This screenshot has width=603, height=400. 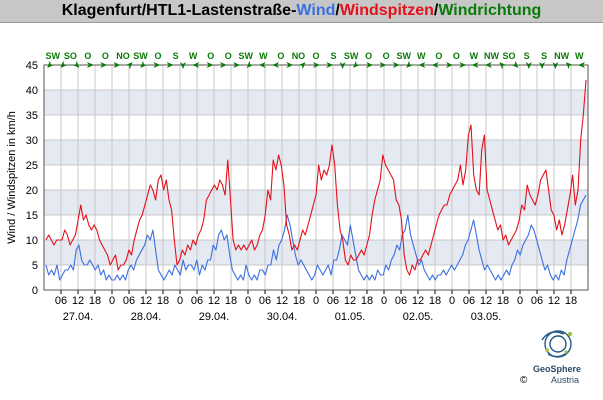 I want to click on title-dash: -, so click(x=294, y=10).